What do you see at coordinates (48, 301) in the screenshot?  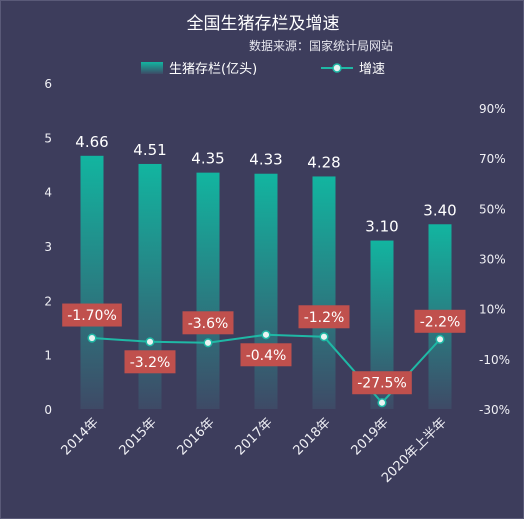 I see `y-left-tick: 2` at bounding box center [48, 301].